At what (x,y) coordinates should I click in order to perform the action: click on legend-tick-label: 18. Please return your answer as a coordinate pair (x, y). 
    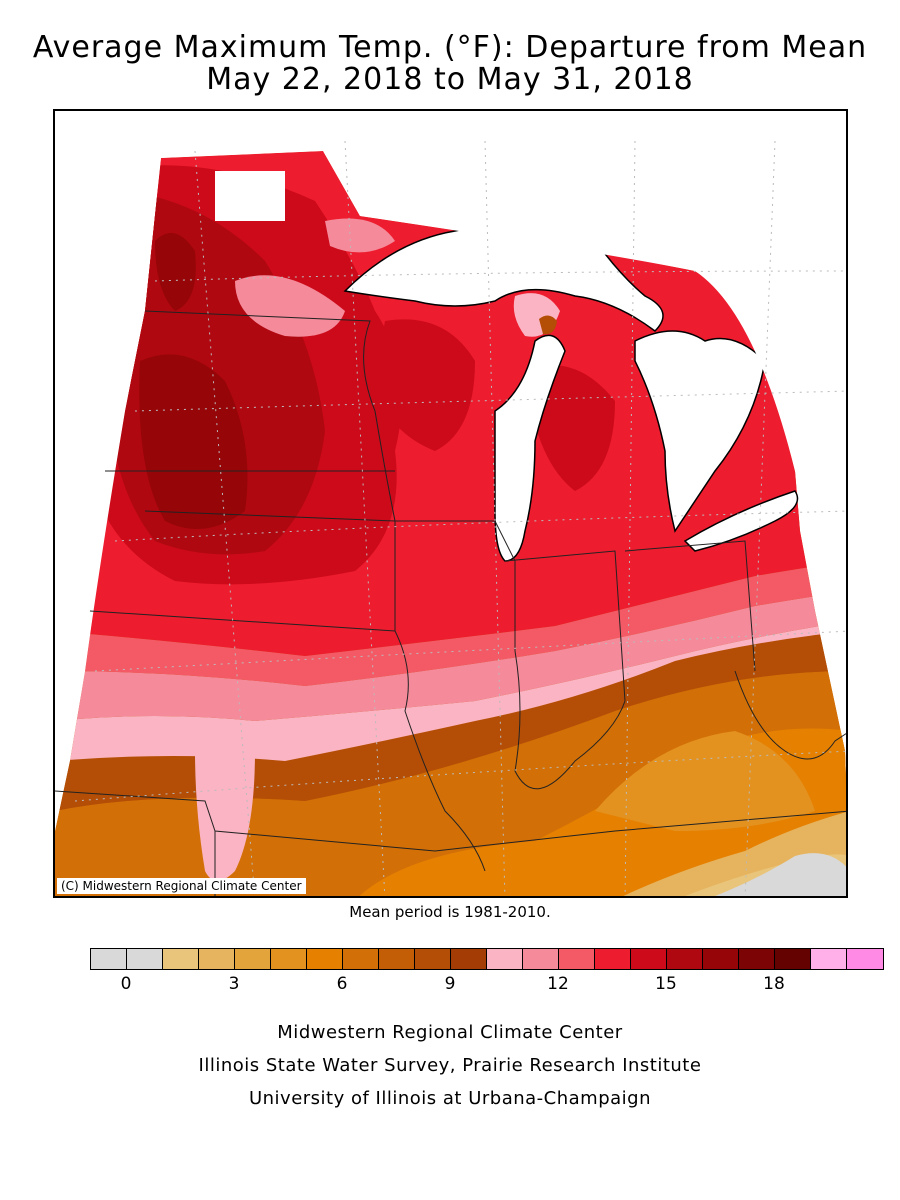
    Looking at the image, I should click on (774, 984).